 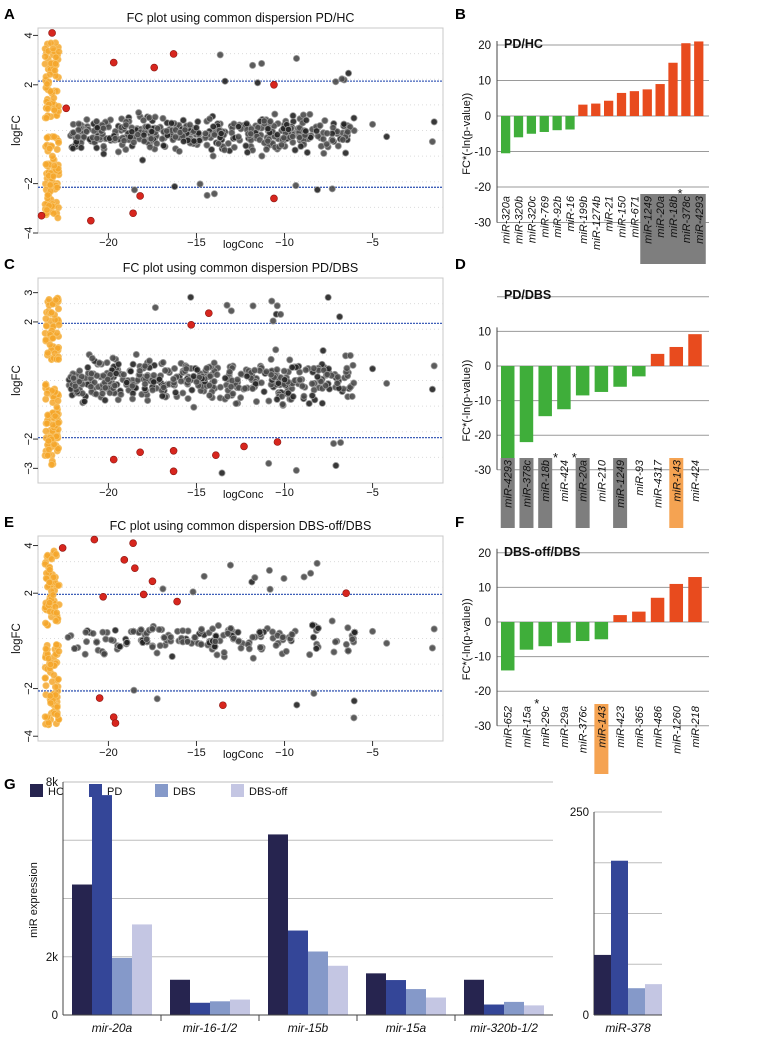 I want to click on panel-b-y-tick-label: 0, so click(x=488, y=117).